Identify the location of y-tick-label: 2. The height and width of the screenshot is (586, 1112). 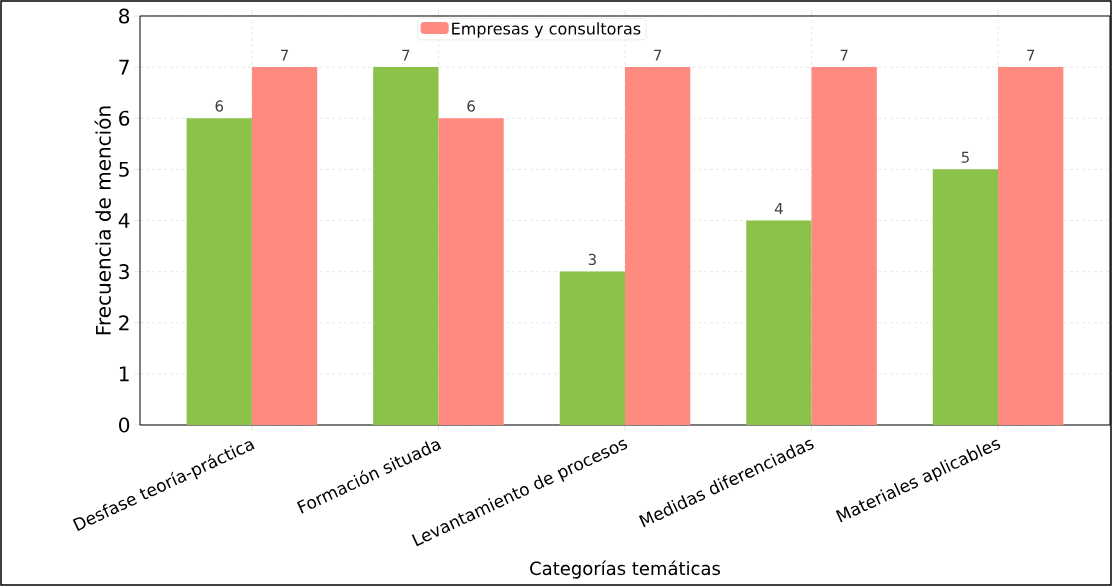
(124, 323).